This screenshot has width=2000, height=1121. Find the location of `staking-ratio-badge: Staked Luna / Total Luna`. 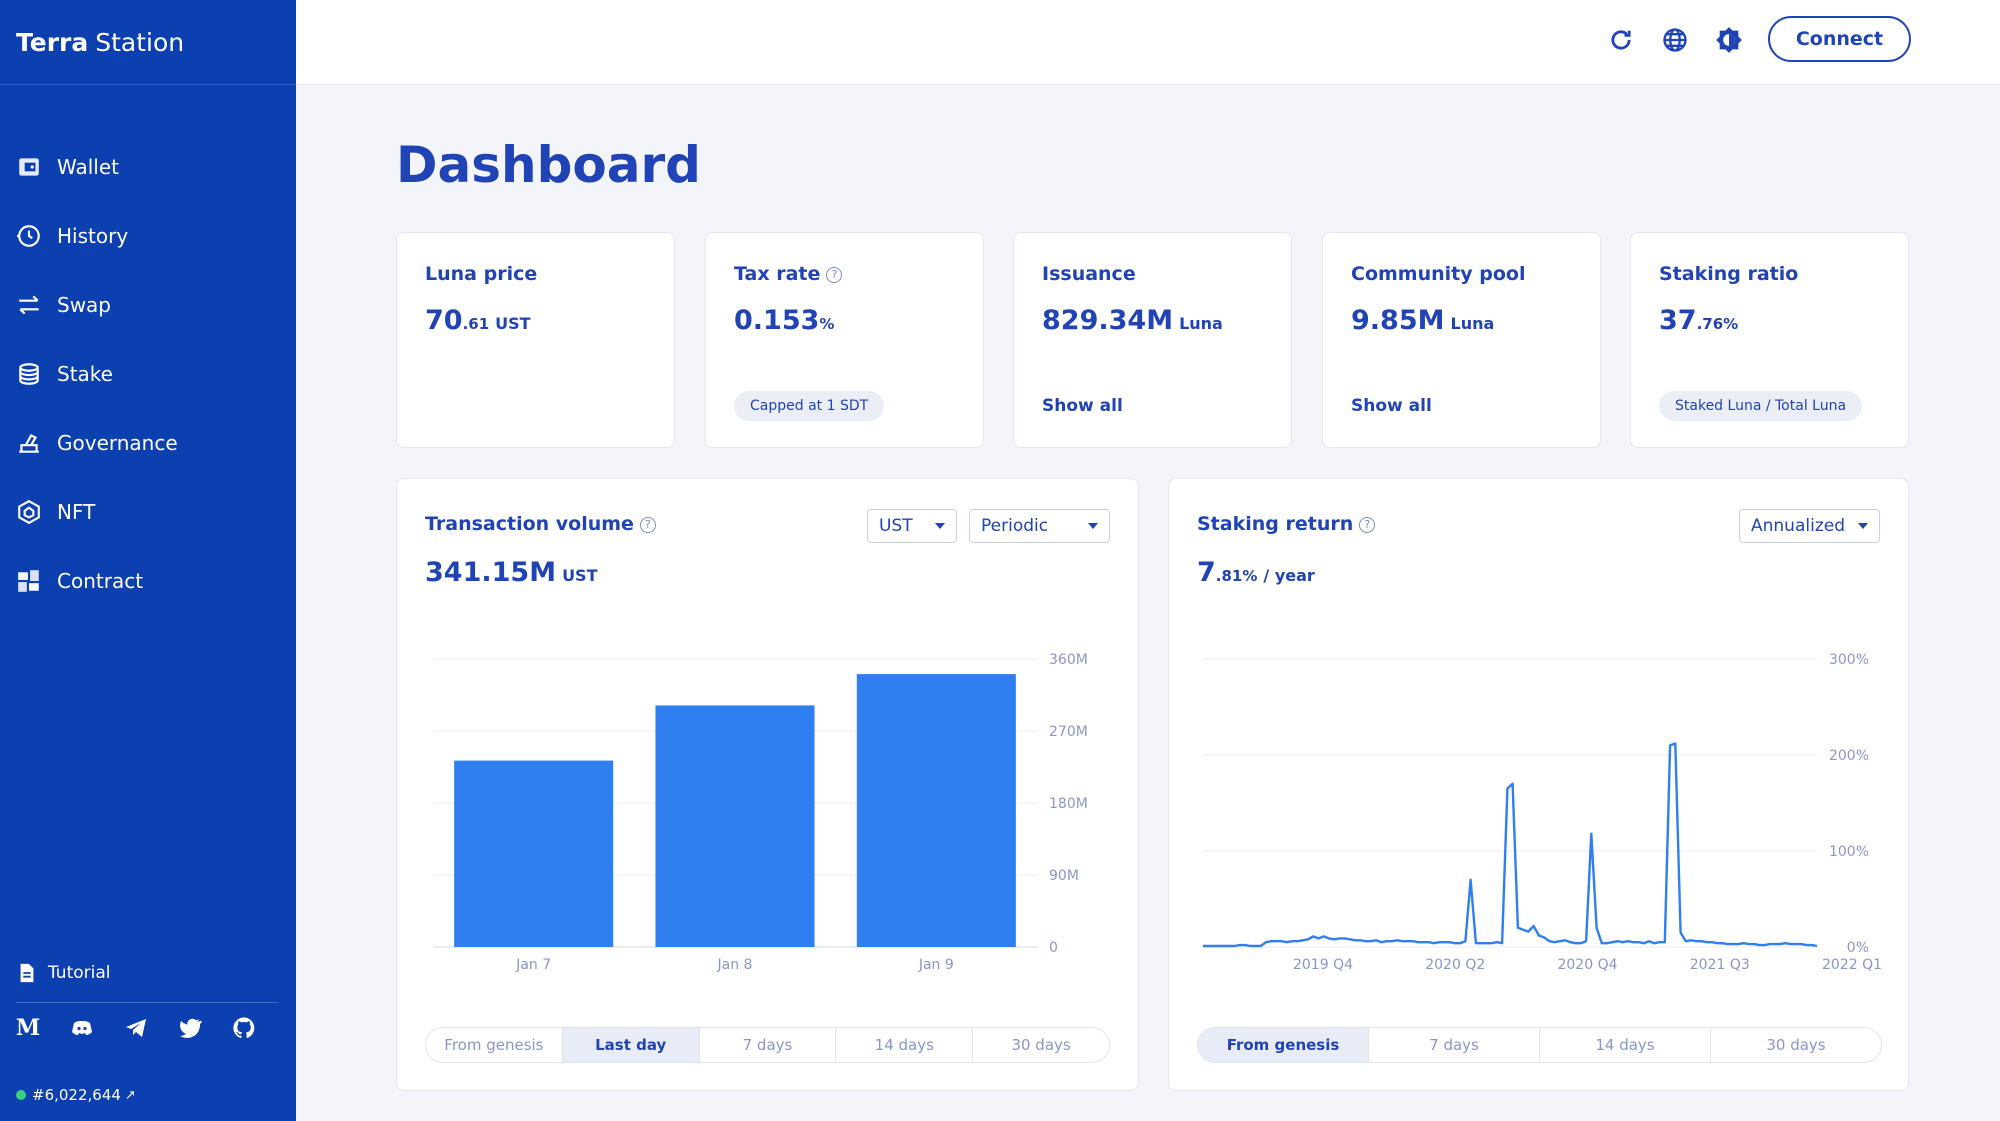

staking-ratio-badge: Staked Luna / Total Luna is located at coordinates (1761, 406).